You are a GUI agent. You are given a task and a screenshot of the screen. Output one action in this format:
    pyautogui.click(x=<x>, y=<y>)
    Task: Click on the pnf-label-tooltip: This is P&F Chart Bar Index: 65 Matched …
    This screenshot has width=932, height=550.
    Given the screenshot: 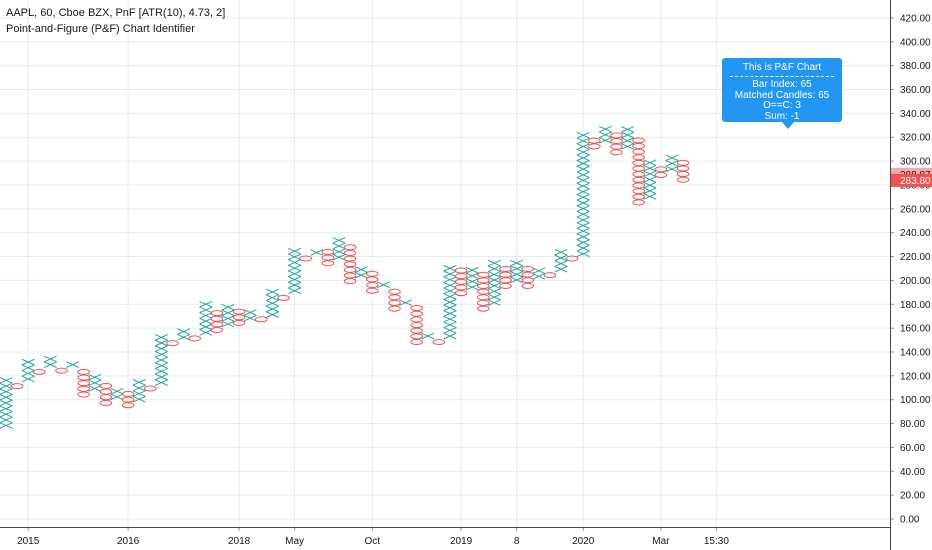 What is the action you would take?
    pyautogui.click(x=782, y=90)
    